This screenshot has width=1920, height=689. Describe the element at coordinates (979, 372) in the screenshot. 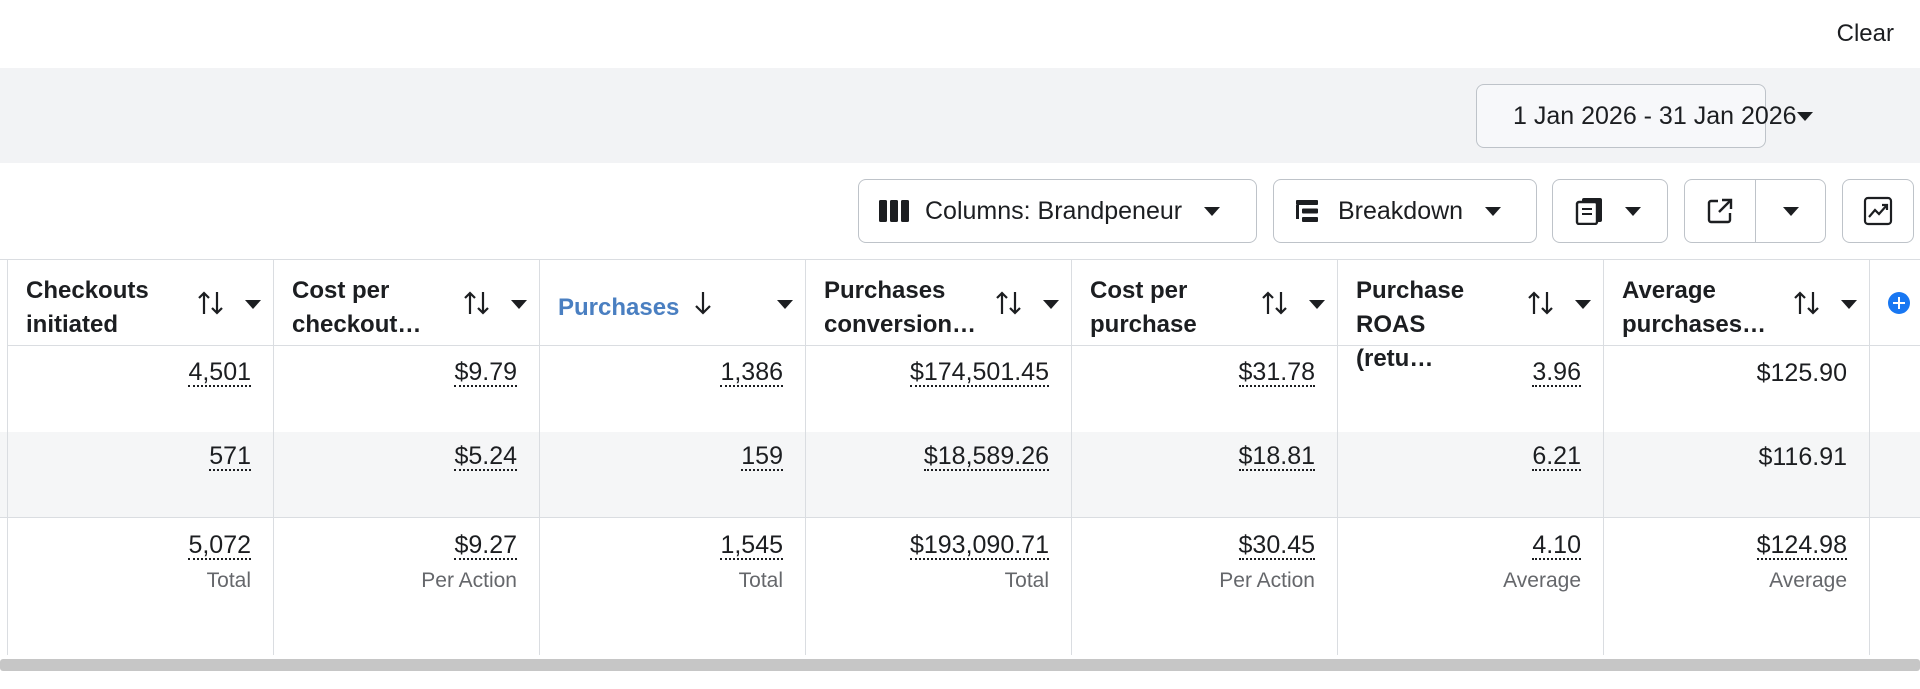

I see `table-cell: $174,501.45` at that location.